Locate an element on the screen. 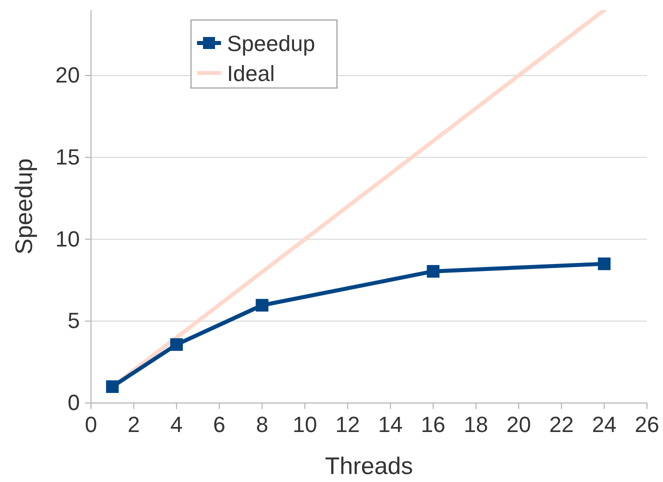  y-tick-label: 20 is located at coordinates (67, 75).